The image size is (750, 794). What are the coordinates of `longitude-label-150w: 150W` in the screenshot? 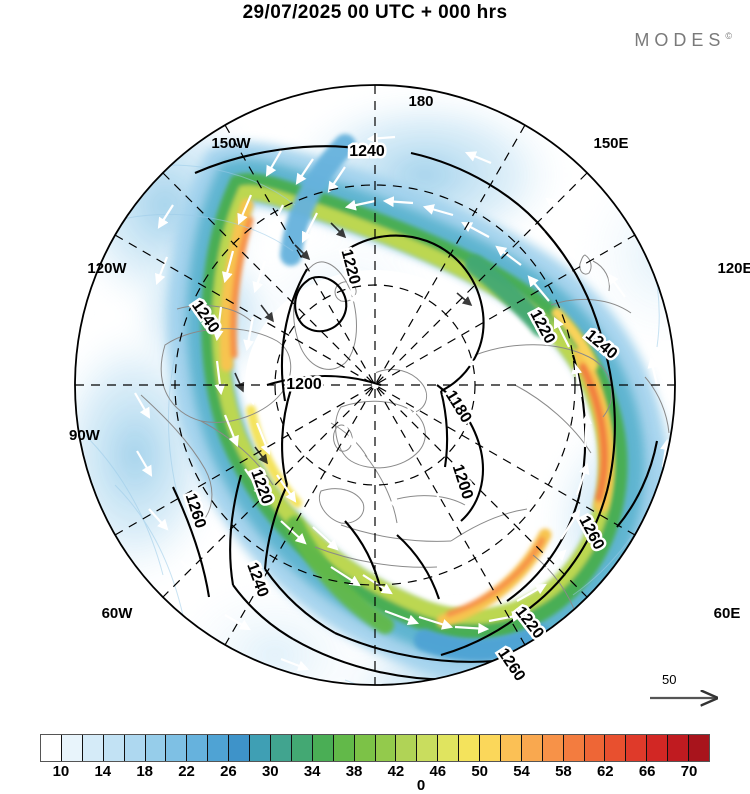 It's located at (231, 143).